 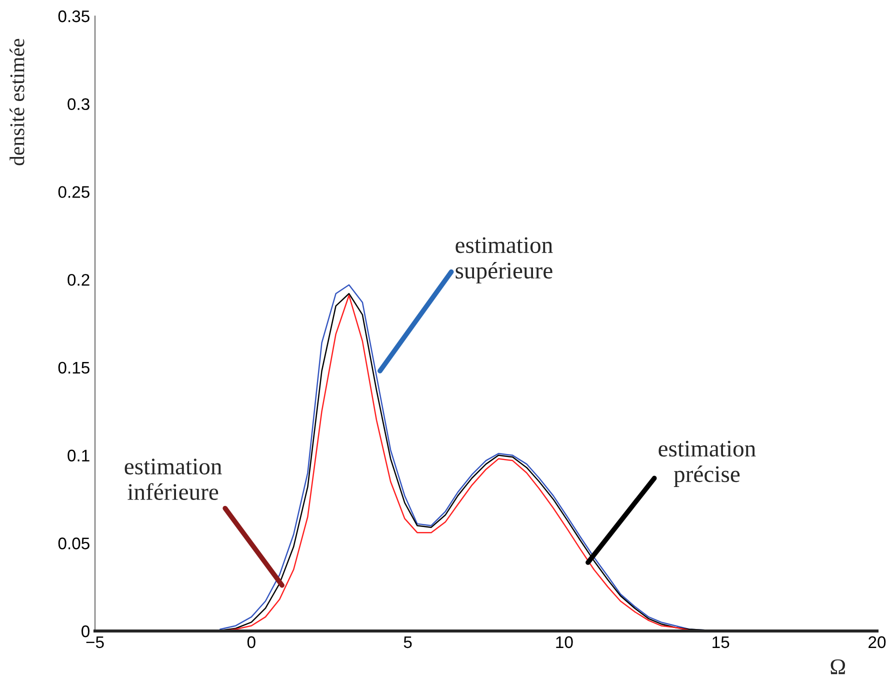 What do you see at coordinates (17, 102) in the screenshot?
I see `y-axis-title: densité estimée` at bounding box center [17, 102].